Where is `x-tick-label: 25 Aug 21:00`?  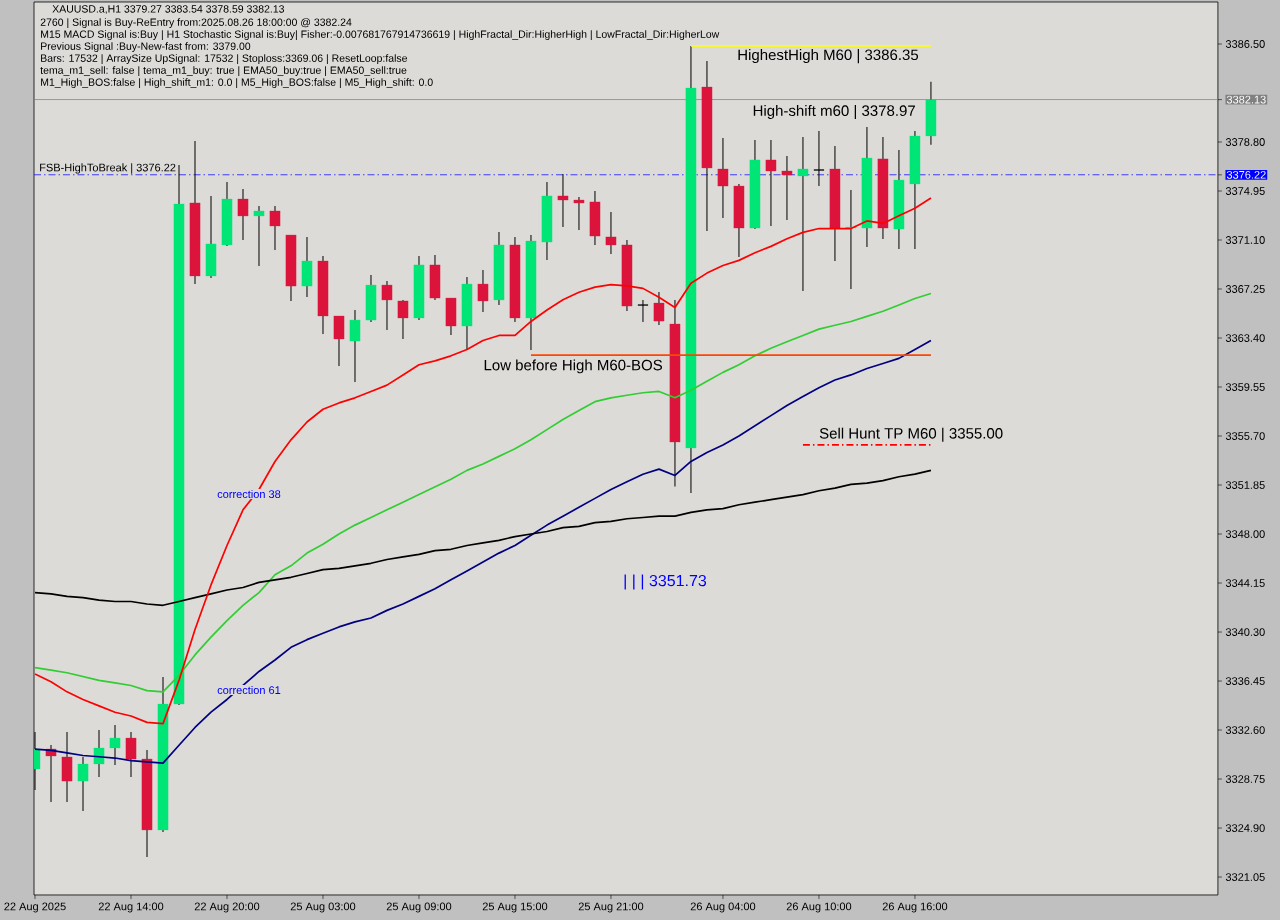
x-tick-label: 25 Aug 21:00 is located at coordinates (611, 907).